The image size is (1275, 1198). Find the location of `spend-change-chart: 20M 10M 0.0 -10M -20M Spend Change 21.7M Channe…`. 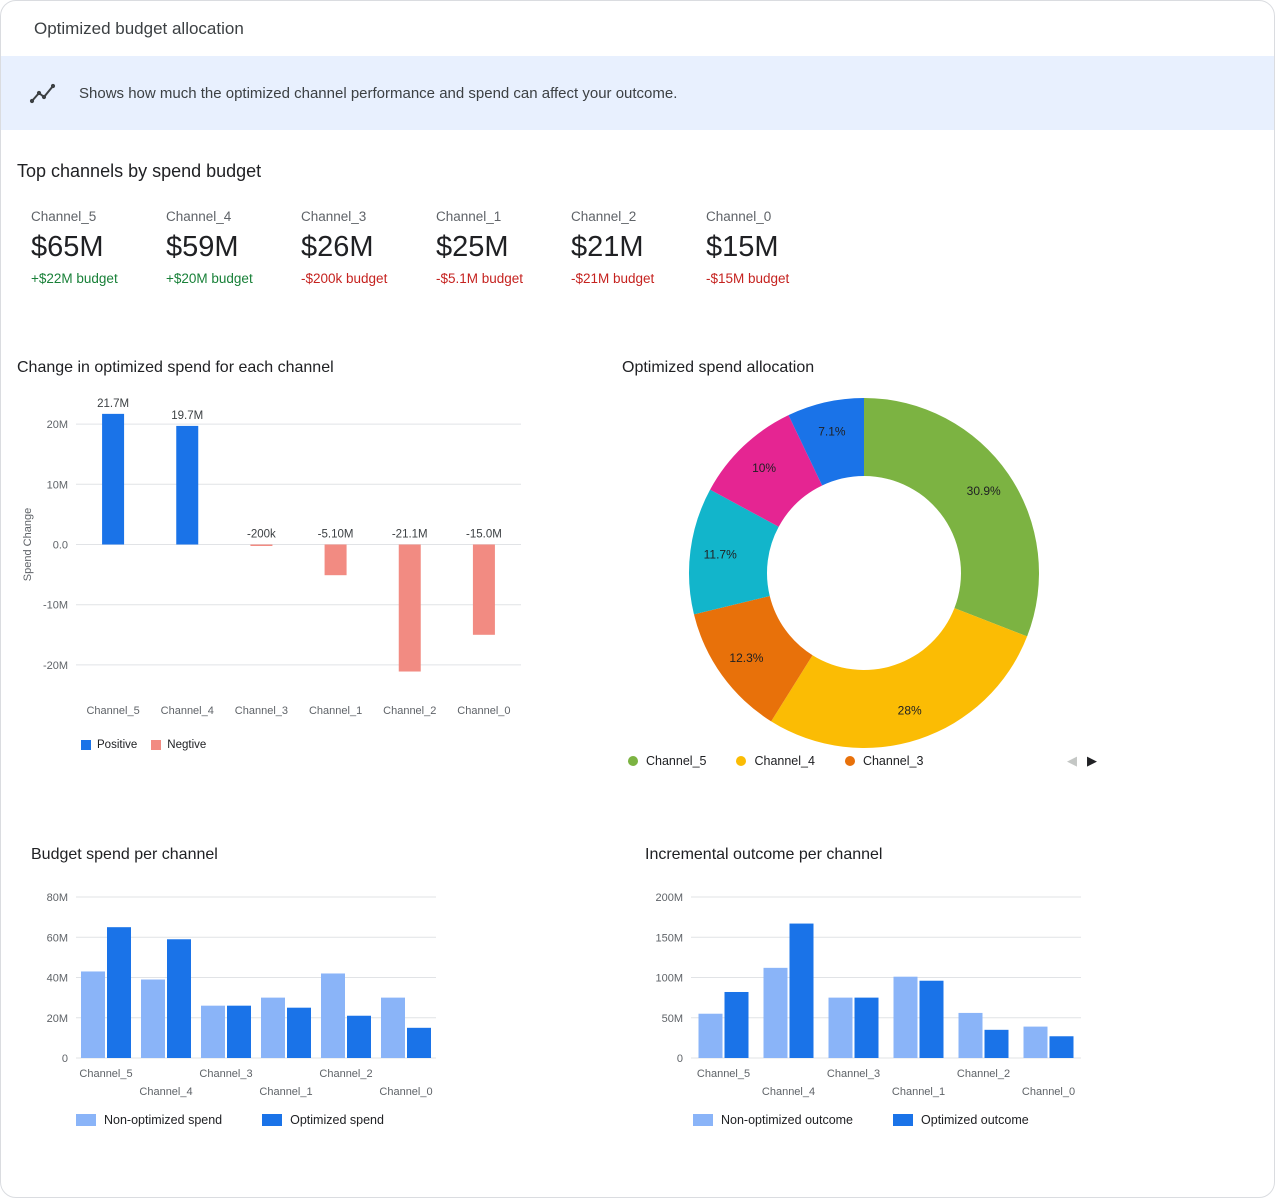

spend-change-chart: 20M 10M 0.0 -10M -20M Spend Change 21.7M Channe… is located at coordinates (271, 557).